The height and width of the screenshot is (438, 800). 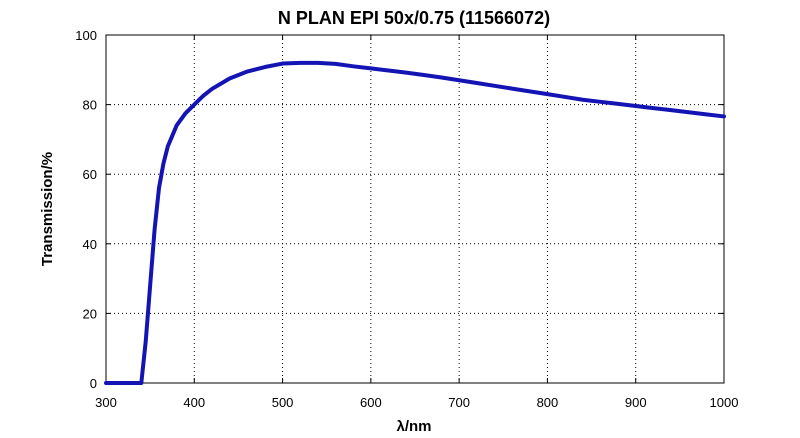 I want to click on x-tick-label: 300, so click(x=106, y=402).